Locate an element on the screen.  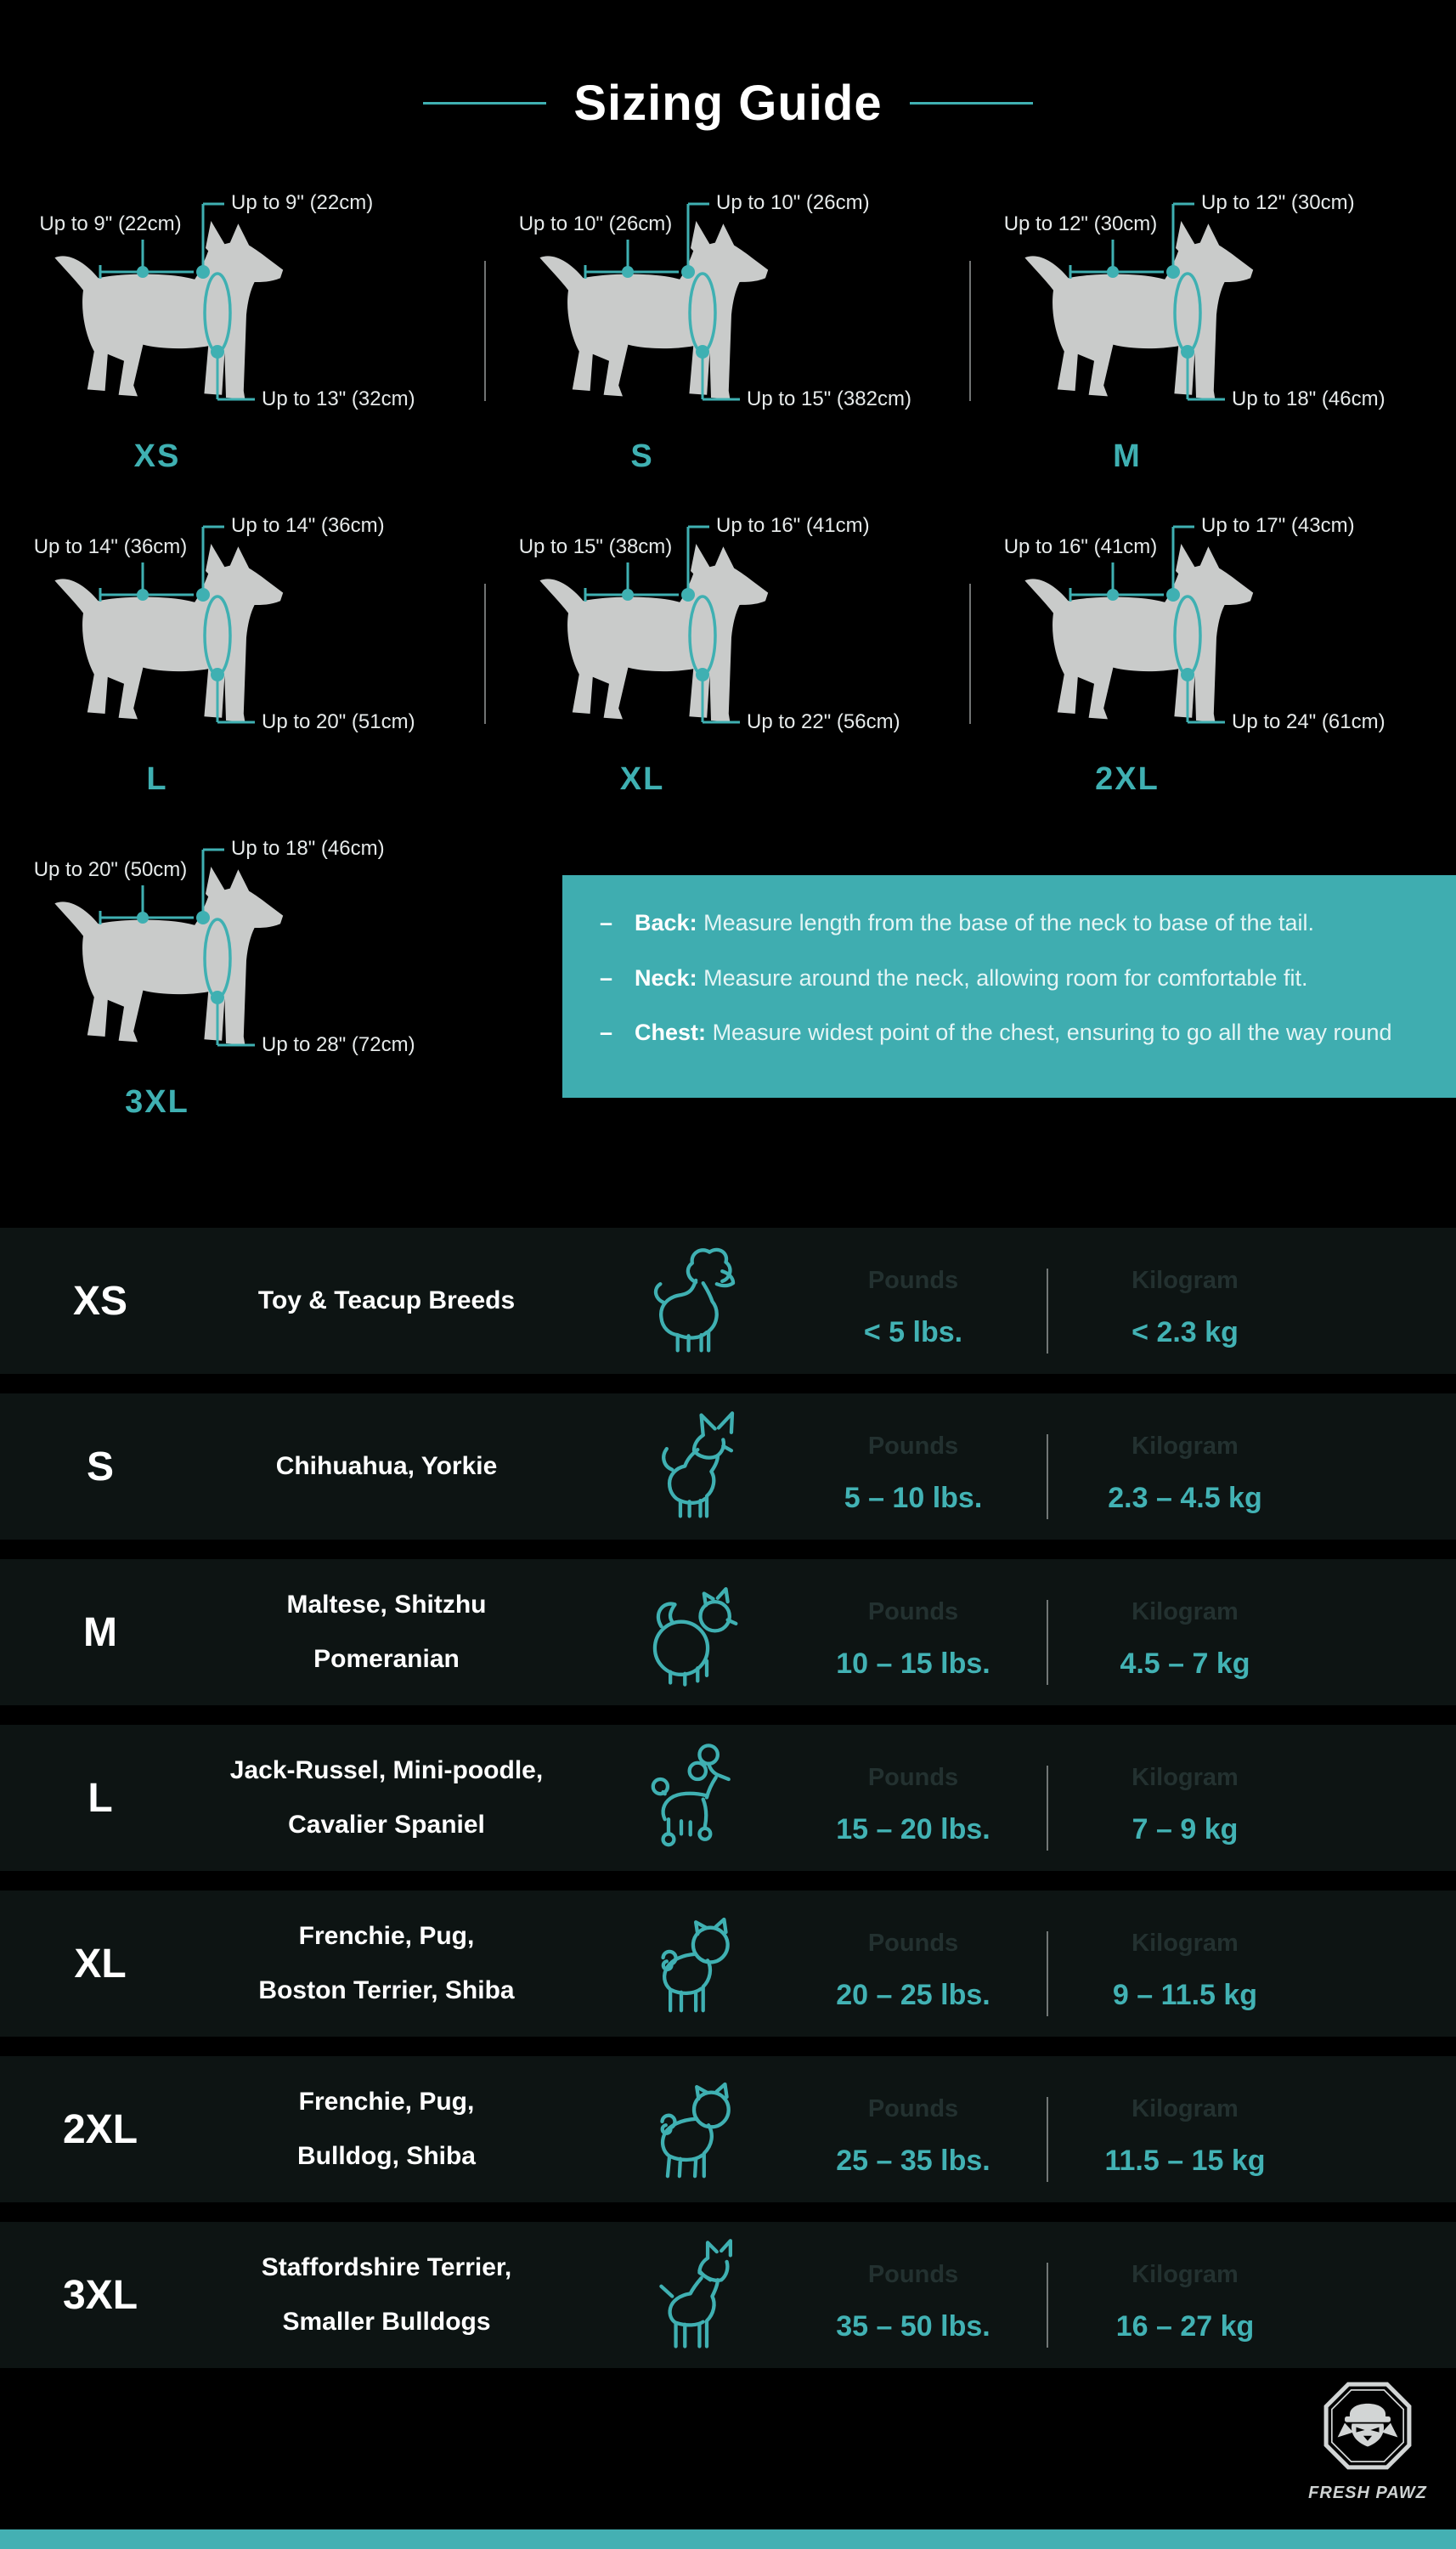
back-measurement-label: Up to 10" (26cm) is located at coordinates (596, 224).